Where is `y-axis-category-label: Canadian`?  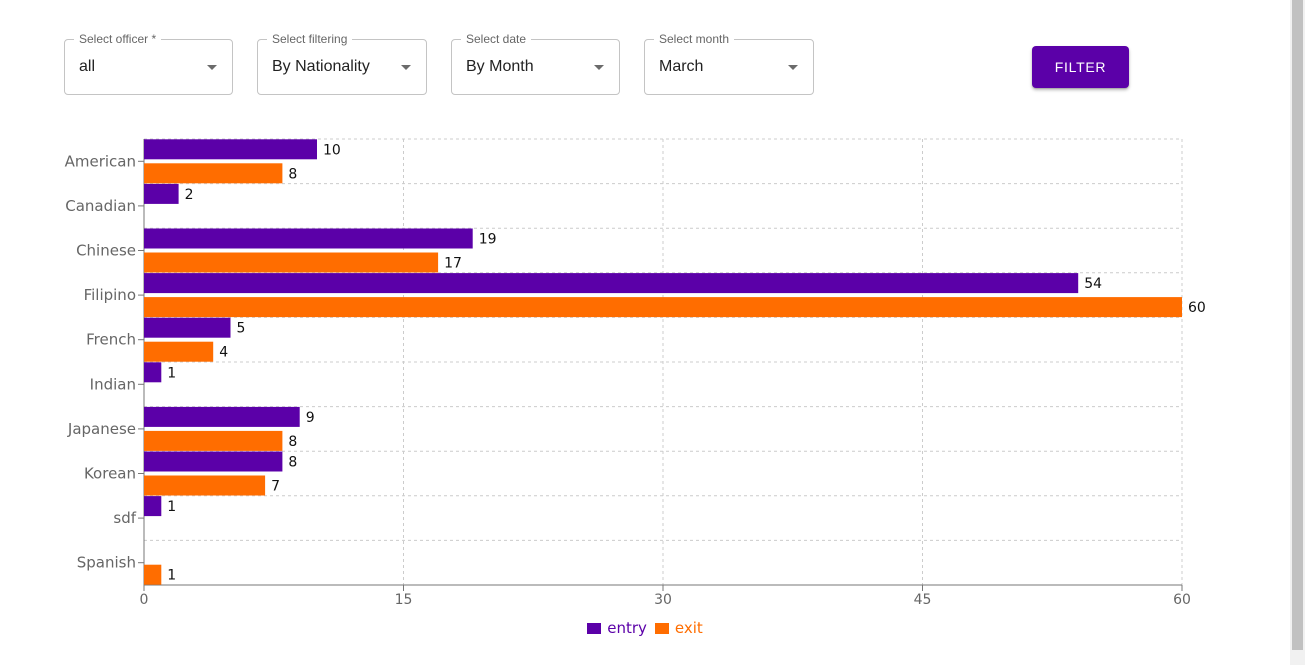 y-axis-category-label: Canadian is located at coordinates (100, 206).